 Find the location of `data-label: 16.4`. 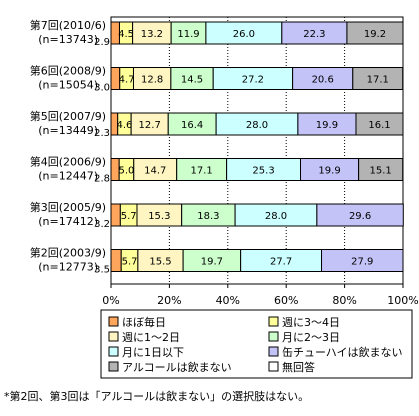

data-label: 16.4 is located at coordinates (192, 125).